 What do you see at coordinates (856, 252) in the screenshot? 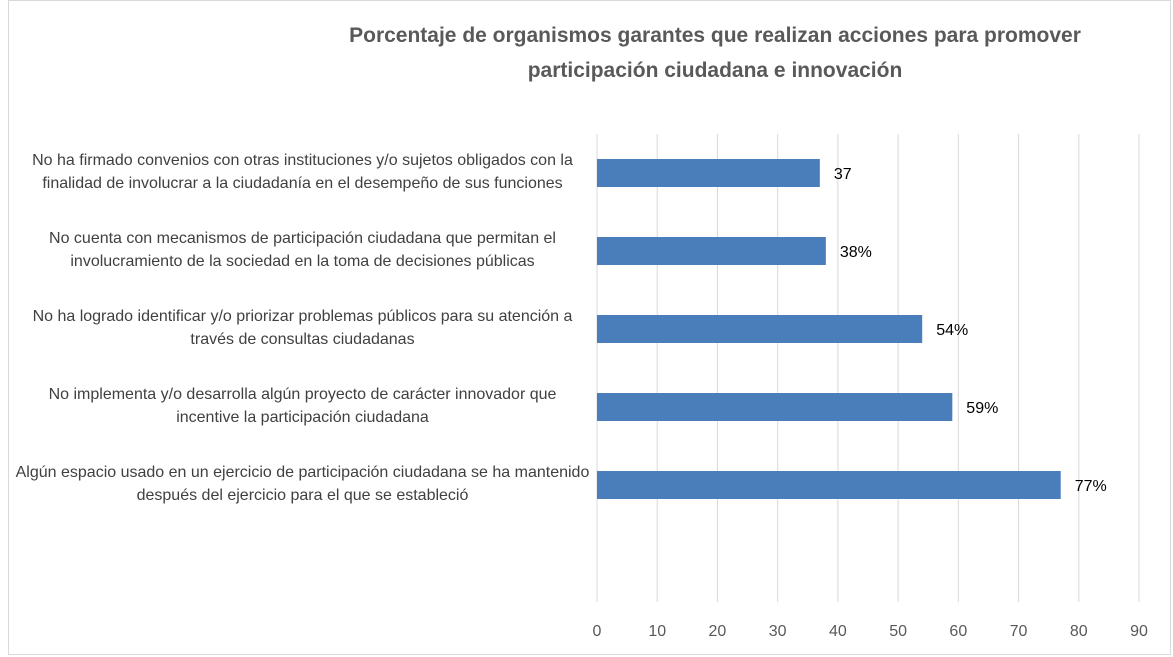
I see `data-label: 38%` at bounding box center [856, 252].